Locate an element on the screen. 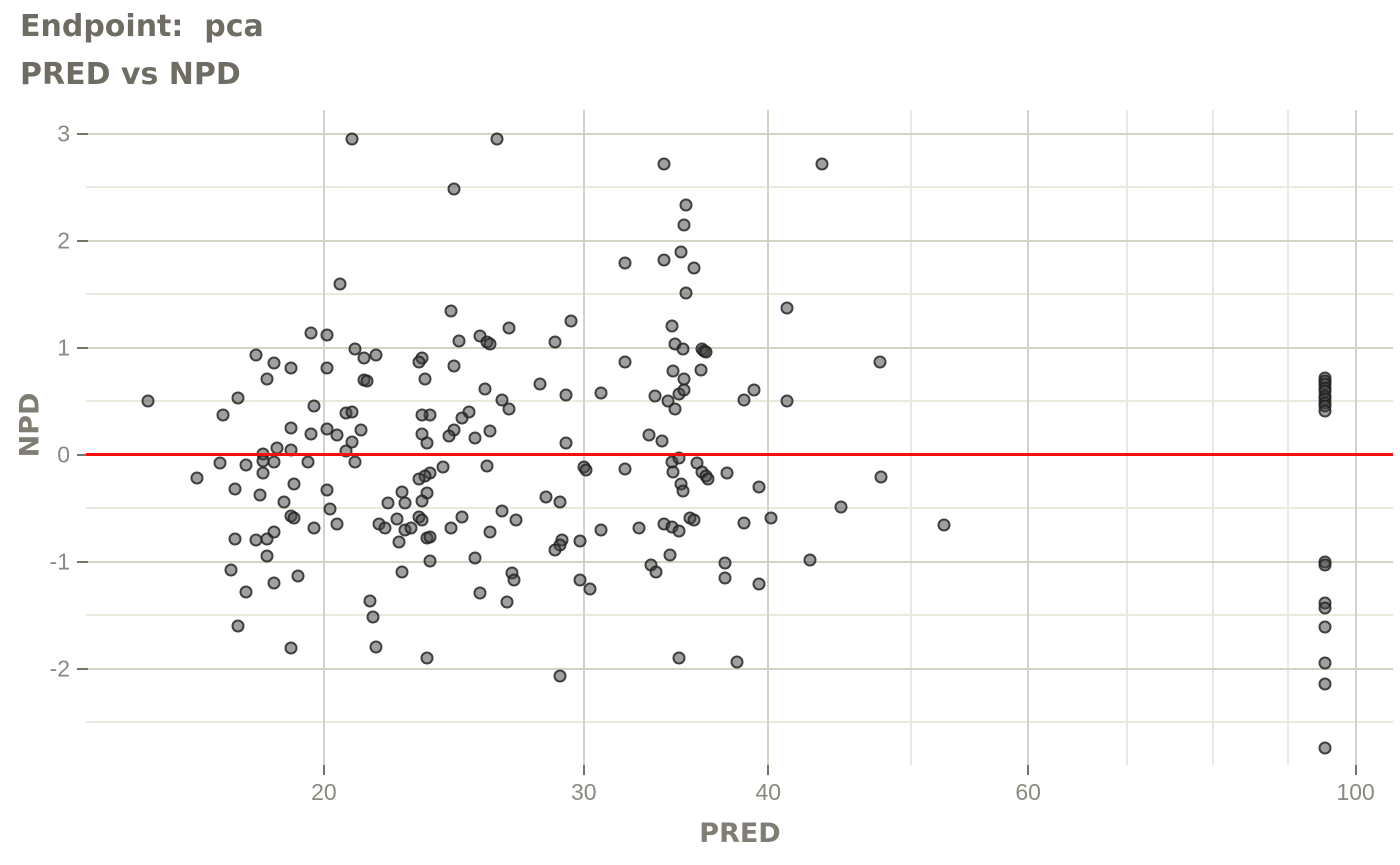  x-tick-label: 30 is located at coordinates (584, 792).